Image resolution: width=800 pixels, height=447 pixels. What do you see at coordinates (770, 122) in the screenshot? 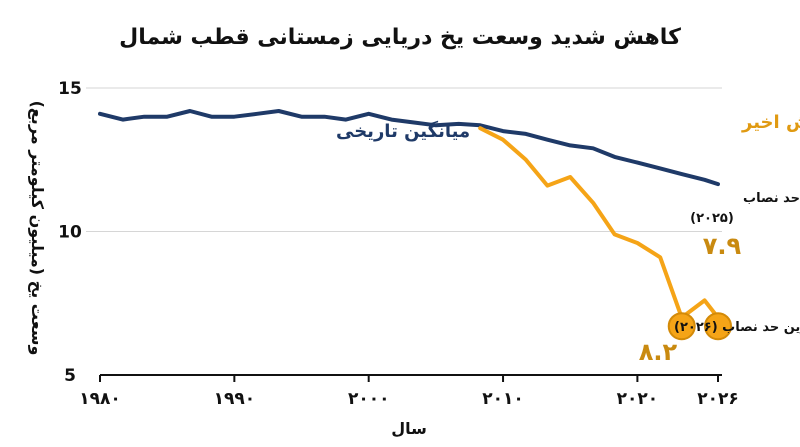
I see `series-label-recent: کاهش اخیر` at bounding box center [770, 122].